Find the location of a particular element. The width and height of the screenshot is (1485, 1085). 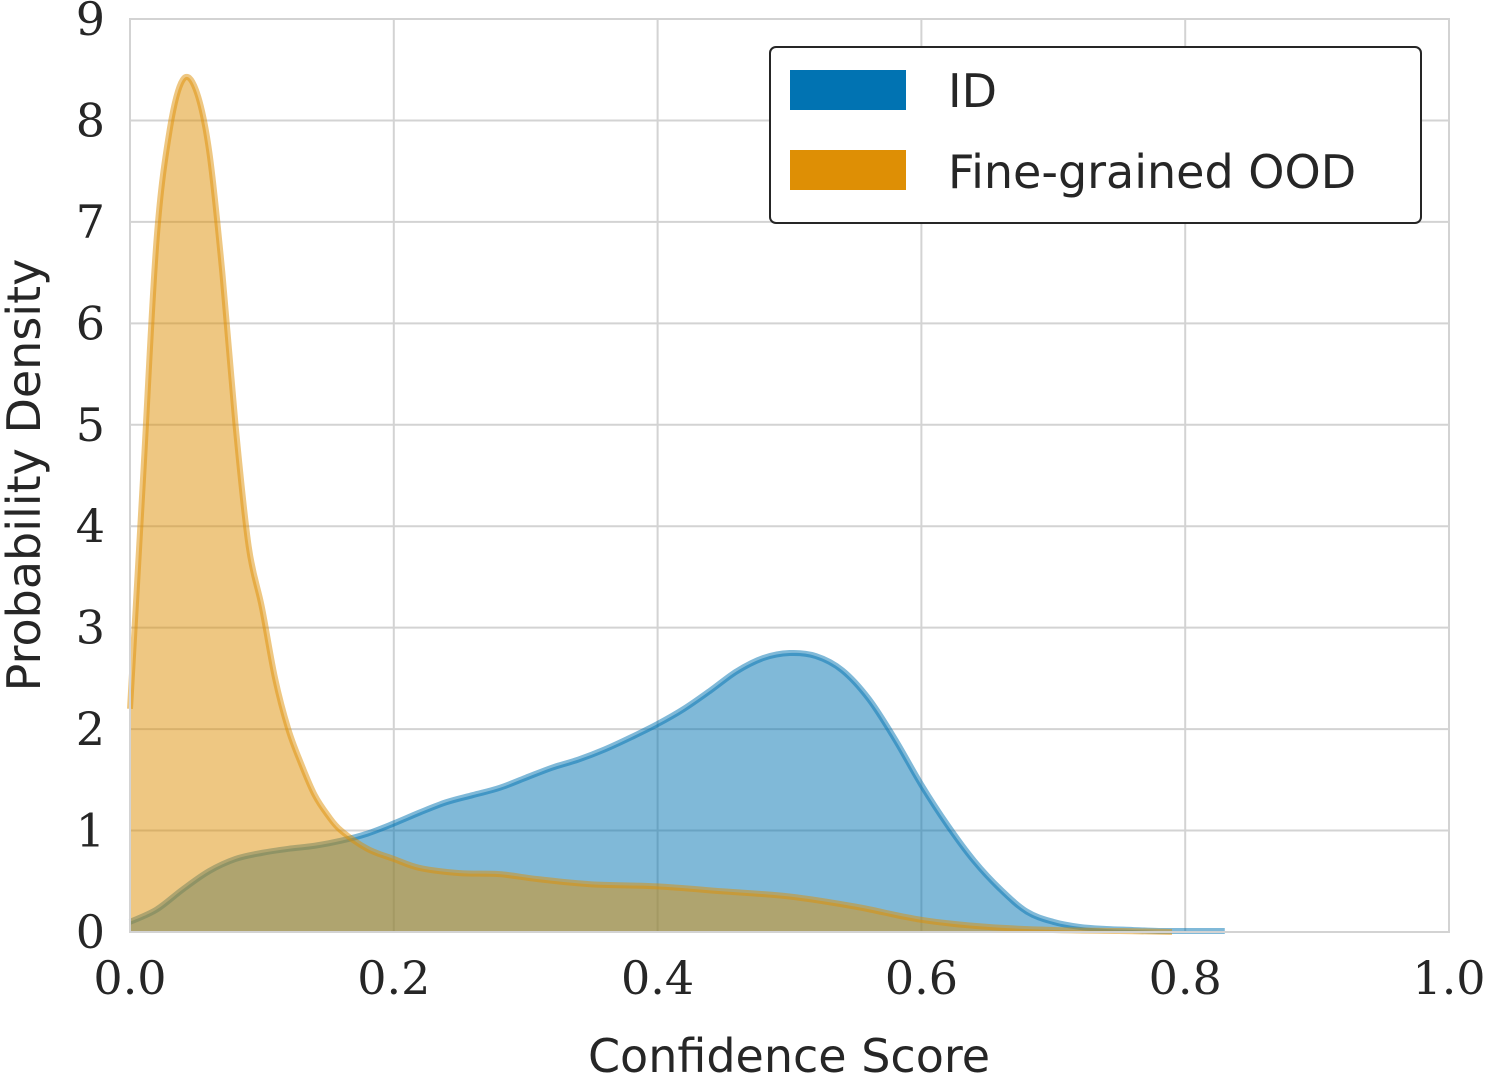

y-tick-label: 5 is located at coordinates (90, 425).